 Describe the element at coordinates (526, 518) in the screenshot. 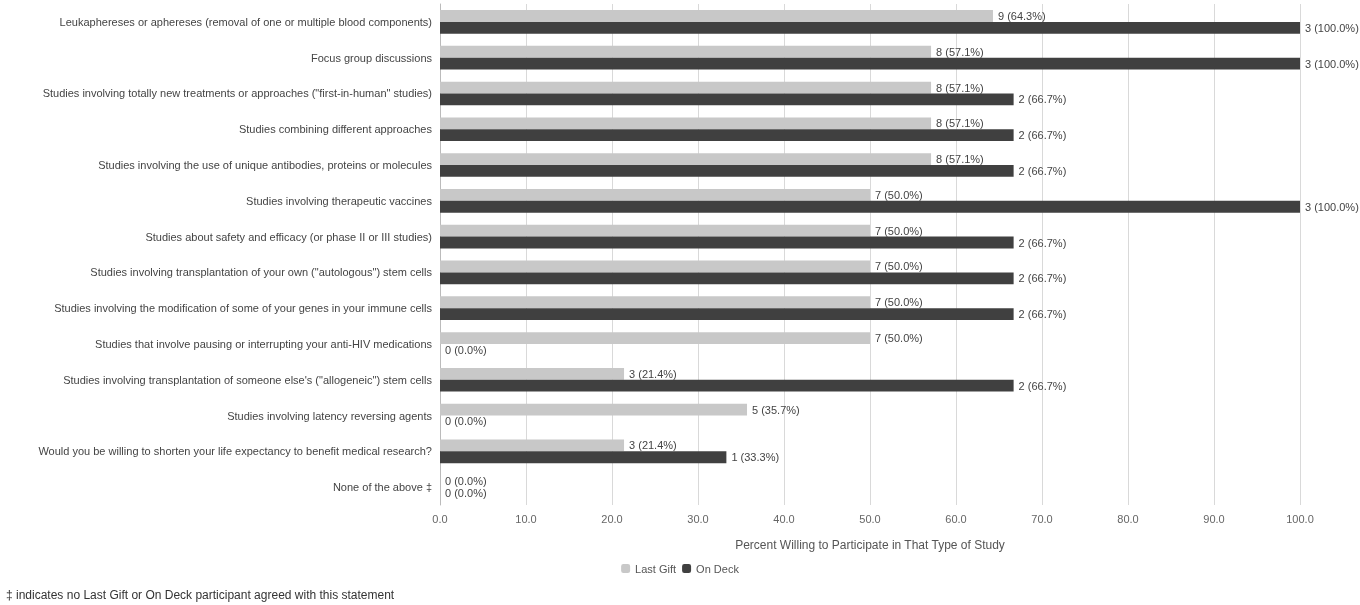

I see `x-tick-label: 10.0` at that location.